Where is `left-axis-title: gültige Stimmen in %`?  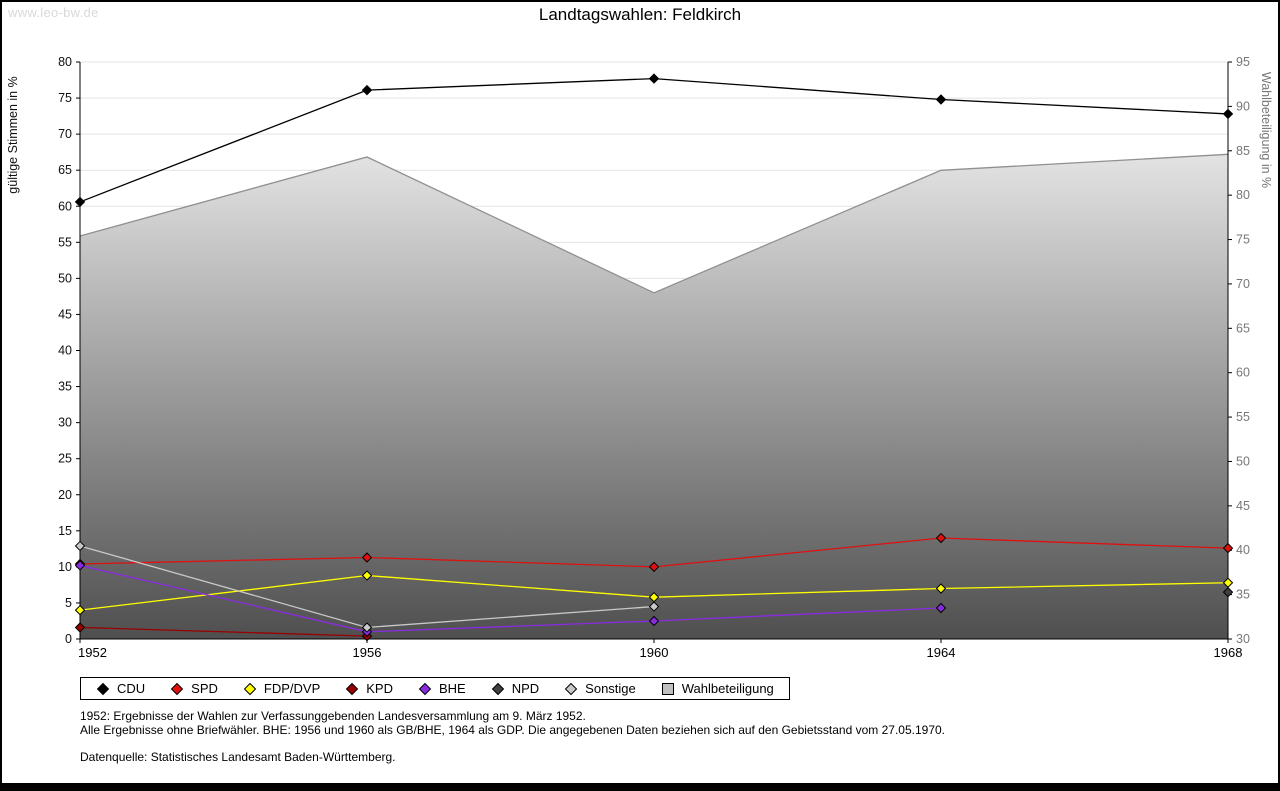 left-axis-title: gültige Stimmen in % is located at coordinates (13, 134).